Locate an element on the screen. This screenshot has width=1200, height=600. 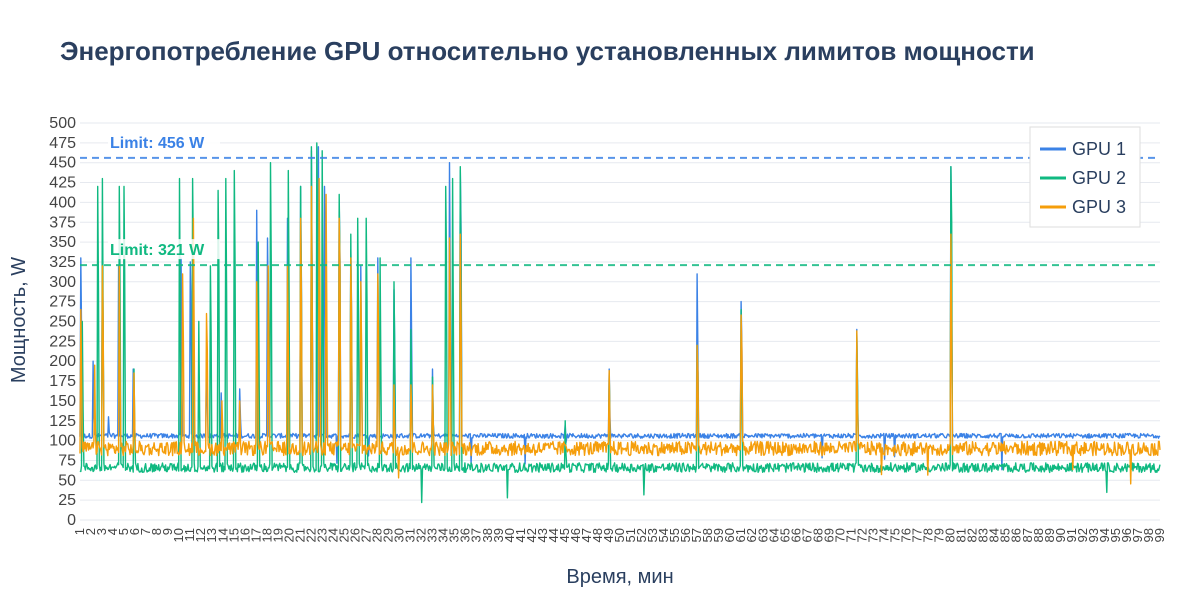
y-tick-label: 500 is located at coordinates (62, 123).